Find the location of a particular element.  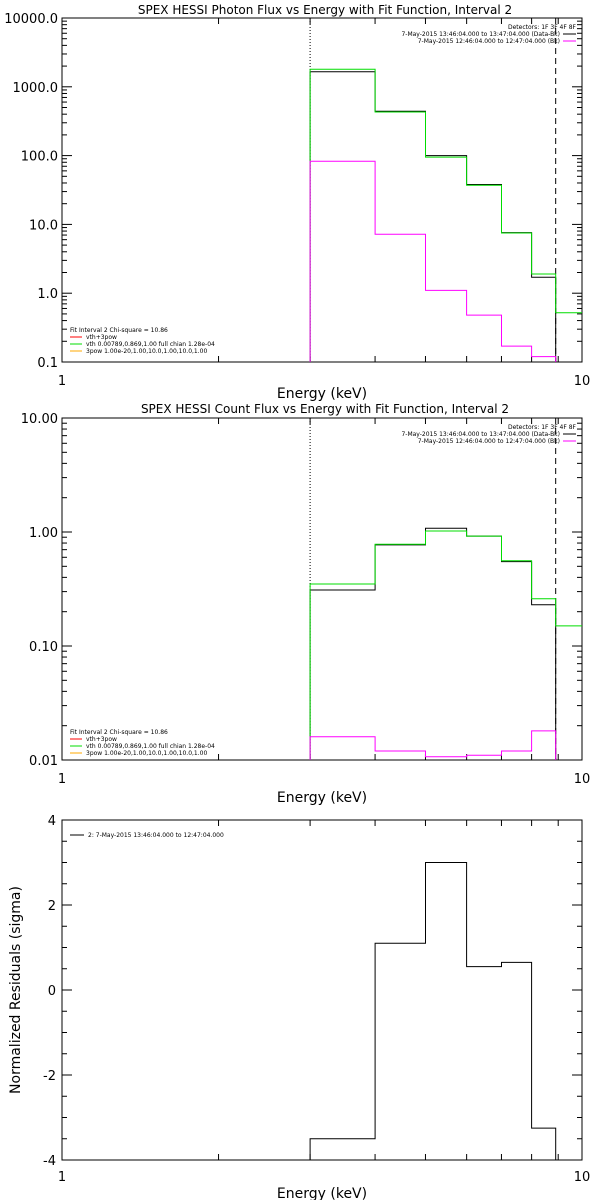

residuals-series-residuals is located at coordinates (433, 1011).